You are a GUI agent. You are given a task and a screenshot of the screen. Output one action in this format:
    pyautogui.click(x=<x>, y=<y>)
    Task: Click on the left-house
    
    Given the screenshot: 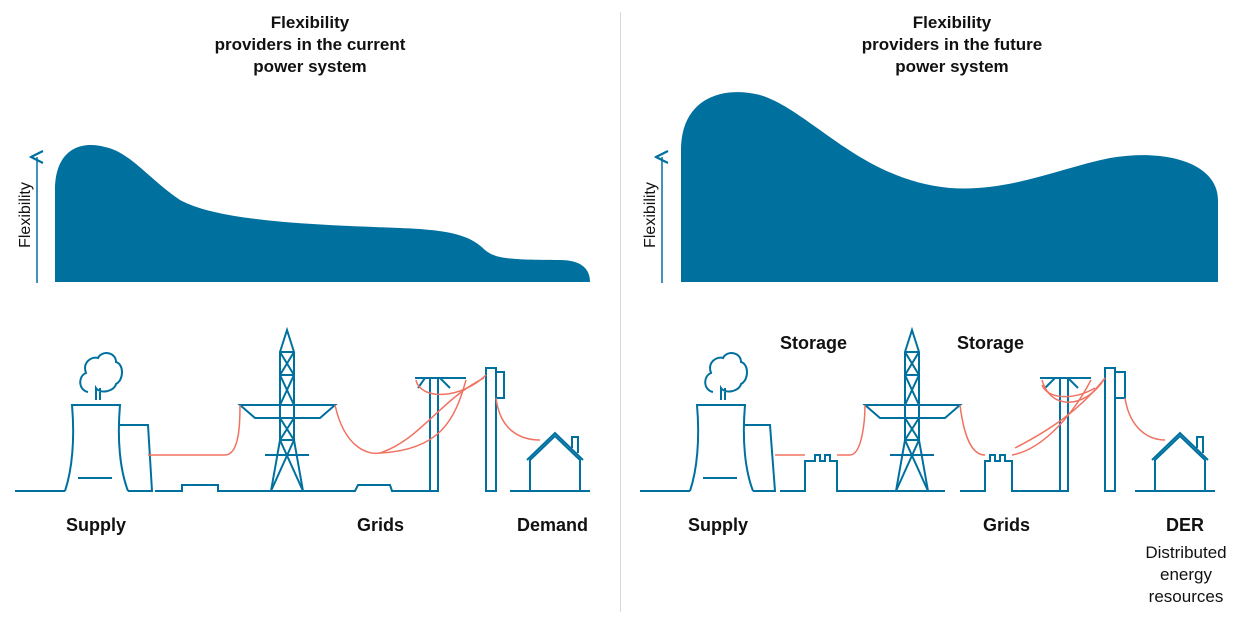 What is the action you would take?
    pyautogui.click(x=547, y=461)
    